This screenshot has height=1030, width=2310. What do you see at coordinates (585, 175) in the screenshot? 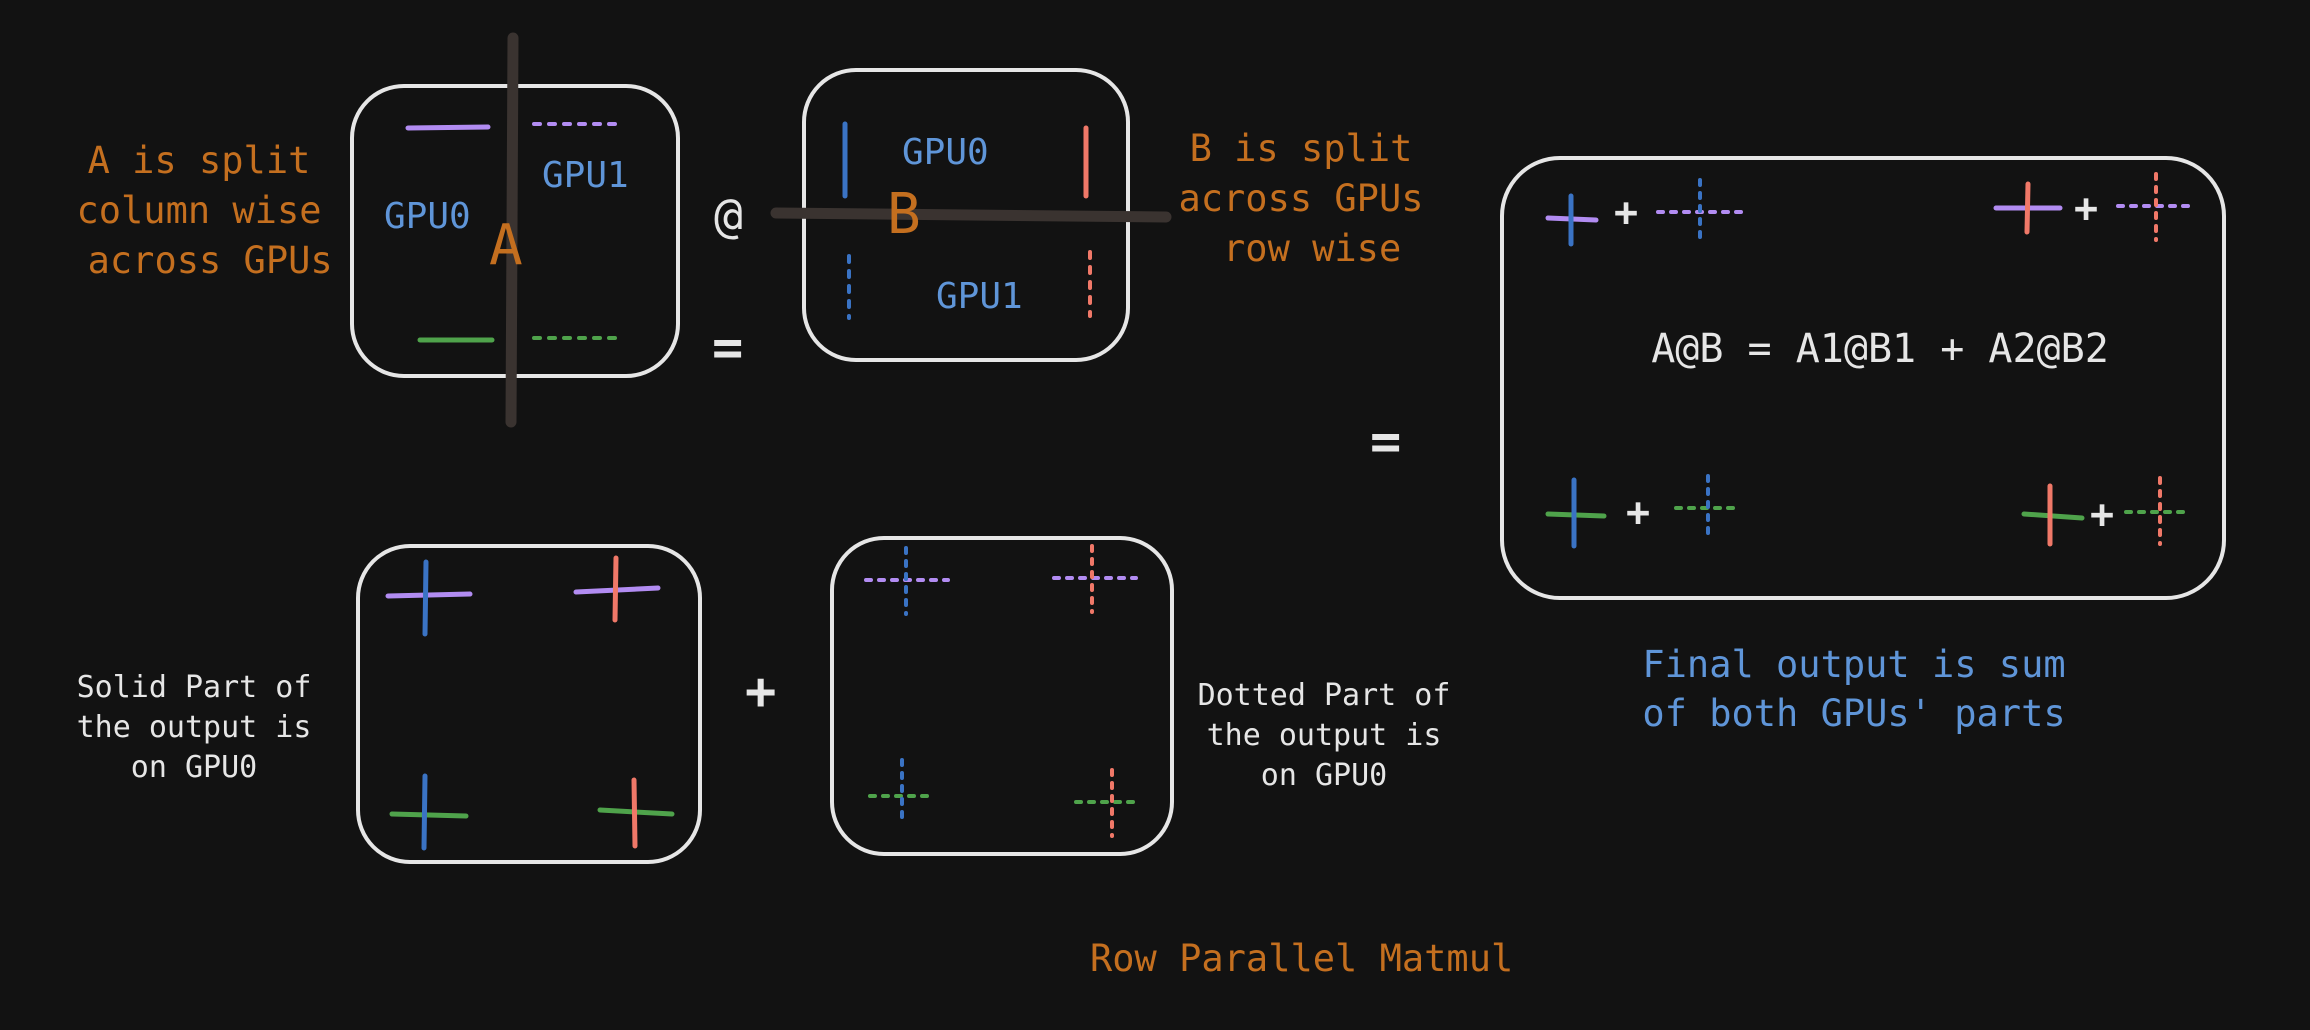
I see `a-gpu1-label: GPU1` at bounding box center [585, 175].